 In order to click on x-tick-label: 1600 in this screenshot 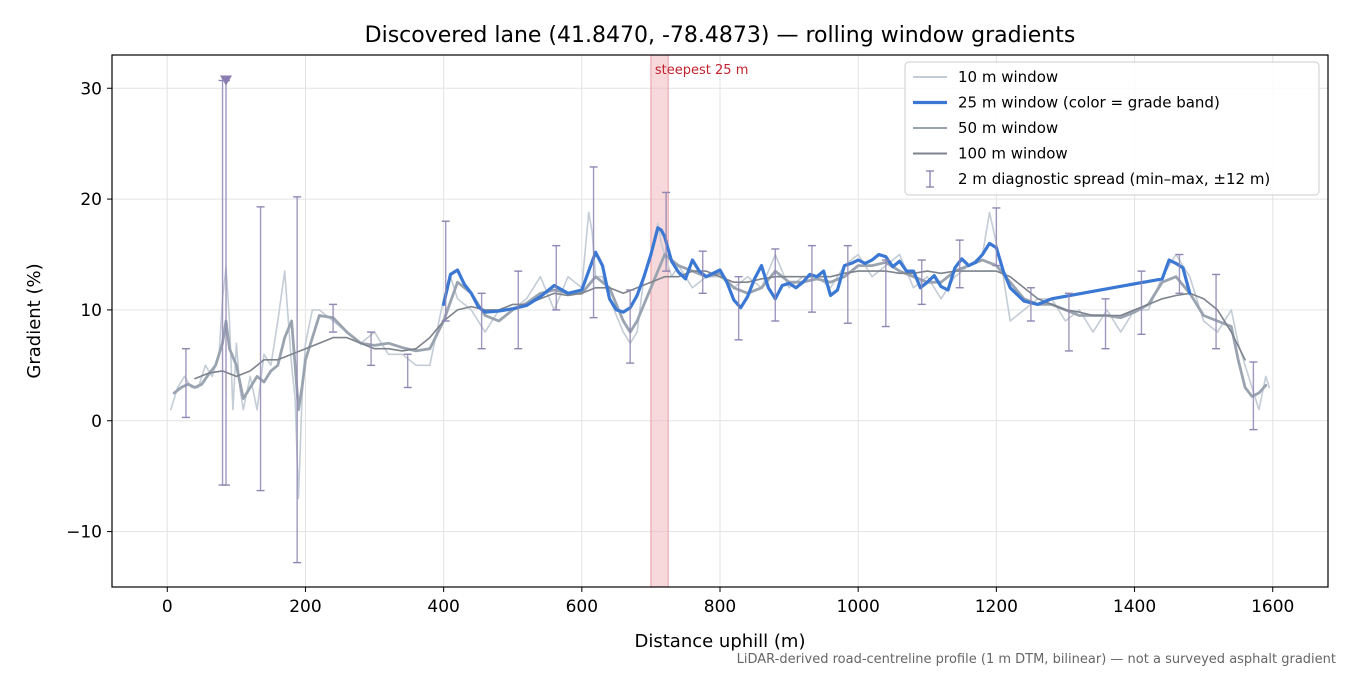, I will do `click(1272, 607)`.